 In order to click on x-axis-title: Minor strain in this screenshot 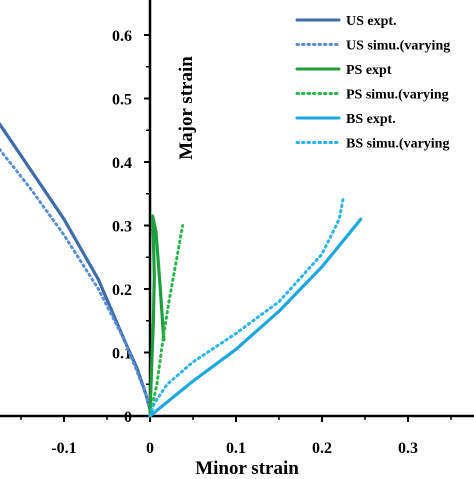, I will do `click(247, 466)`.